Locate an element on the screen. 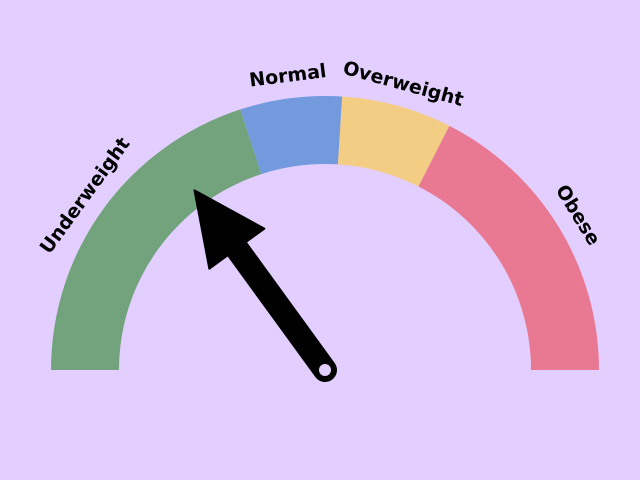  gauge-segment-normal is located at coordinates (291, 135).